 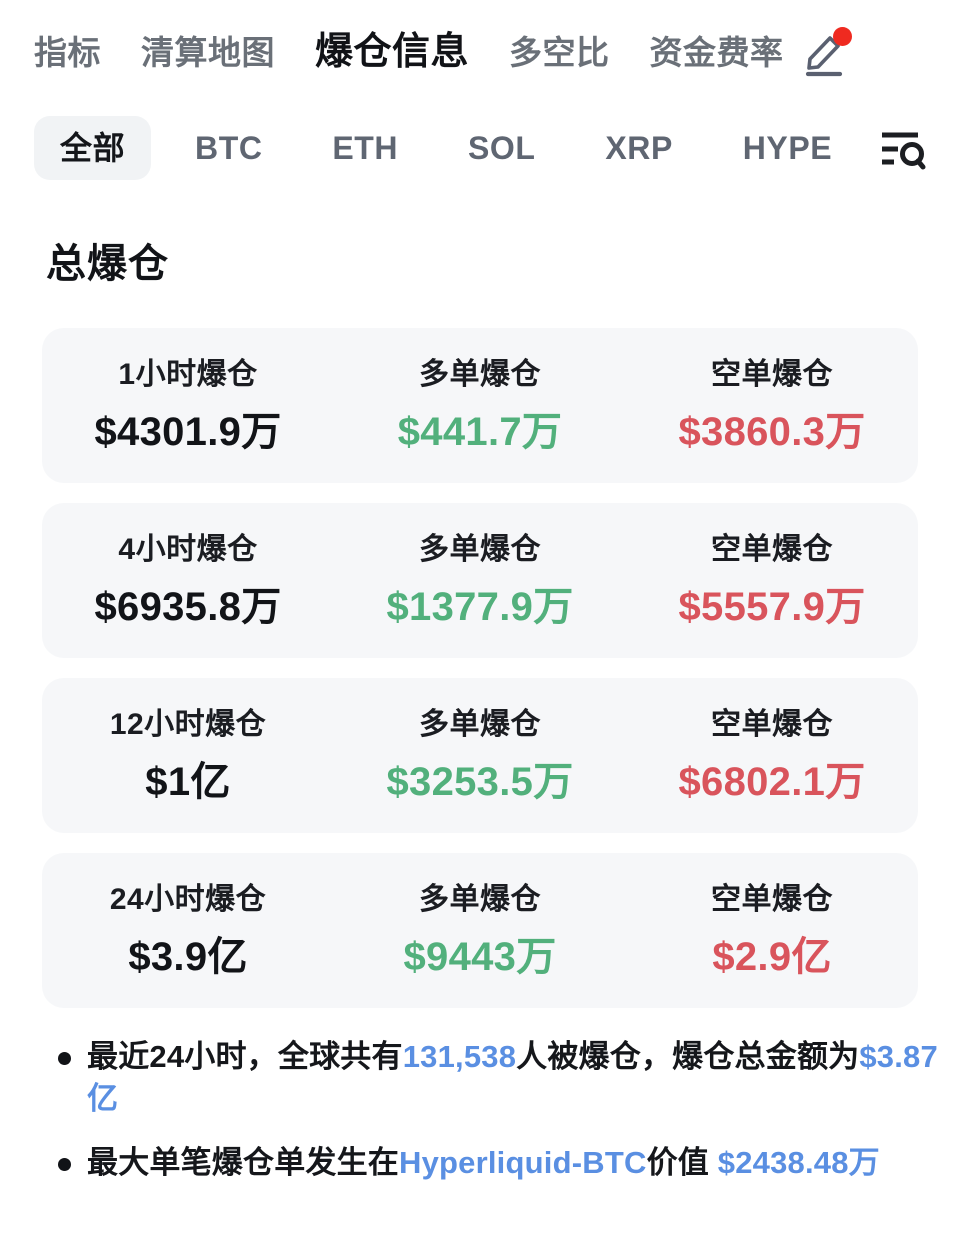 I want to click on coin-tab-eth: ETH, so click(x=365, y=148).